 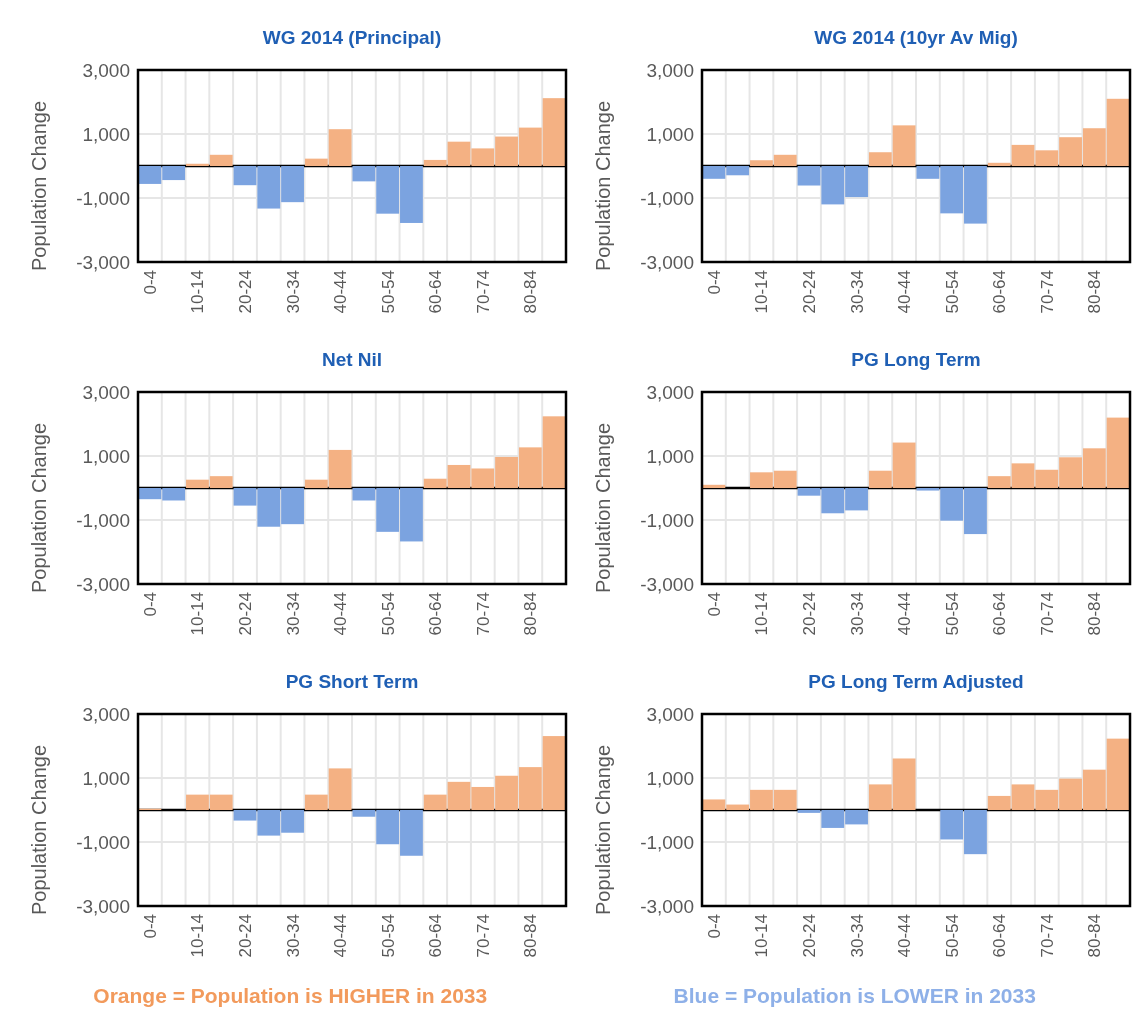 I want to click on bar, so click(x=714, y=486).